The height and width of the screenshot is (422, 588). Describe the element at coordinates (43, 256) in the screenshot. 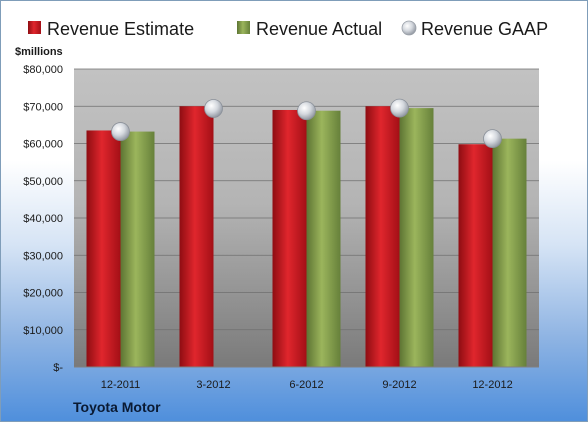

I see `y-tick-label: $30,000` at that location.